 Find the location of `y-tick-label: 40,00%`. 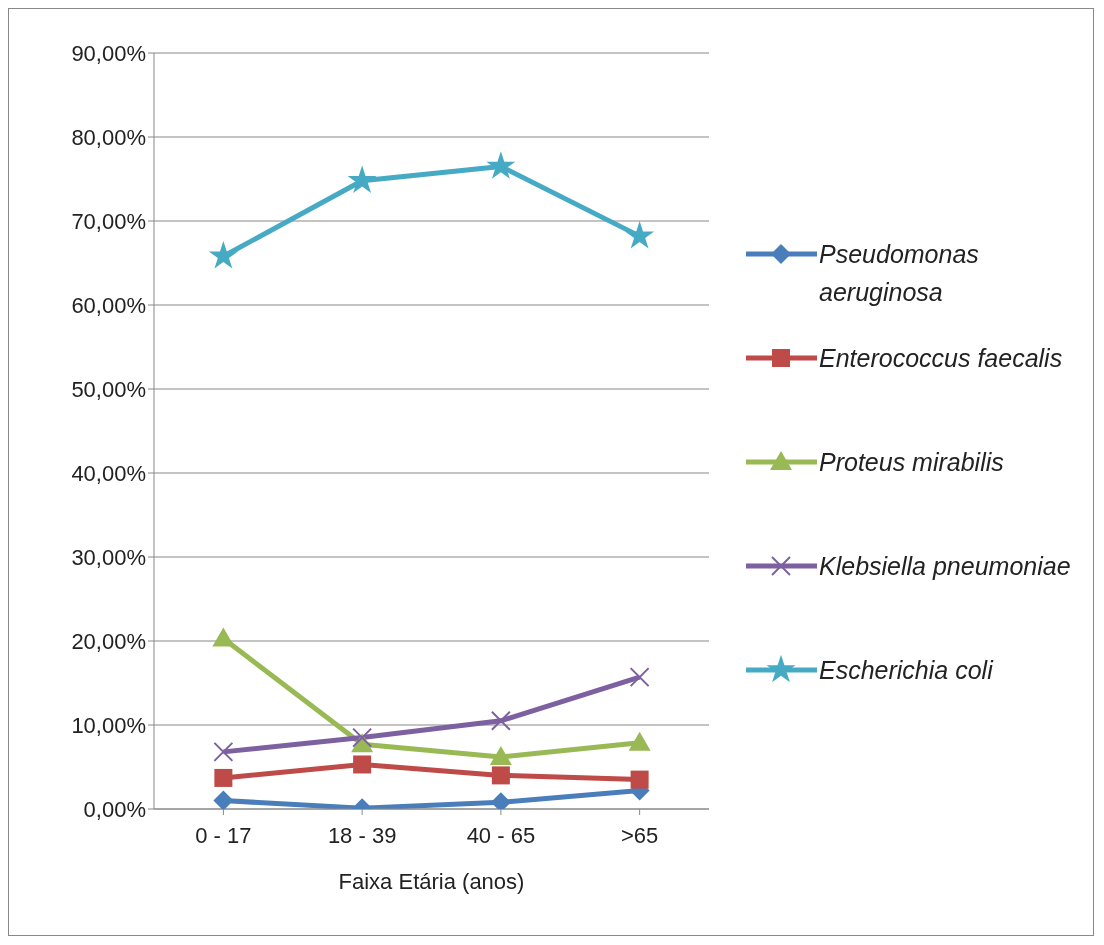

y-tick-label: 40,00% is located at coordinates (108, 473).